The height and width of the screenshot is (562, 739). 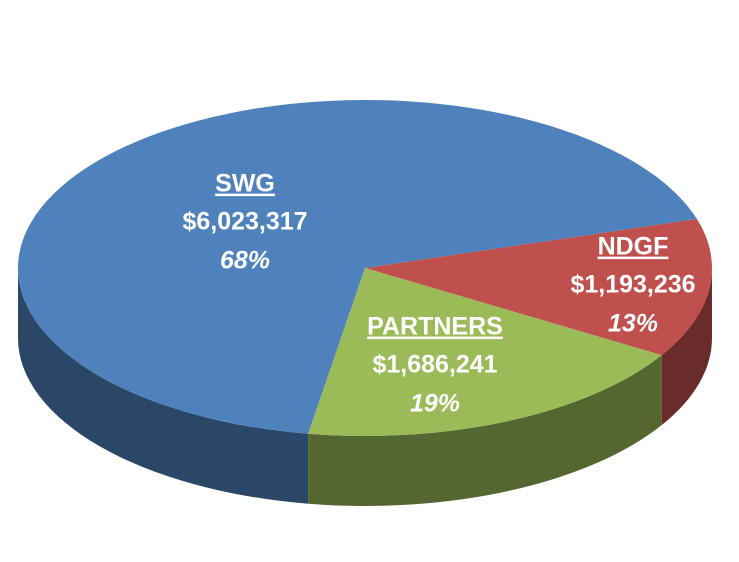 What do you see at coordinates (245, 261) in the screenshot?
I see `slice-percent-label: 68%` at bounding box center [245, 261].